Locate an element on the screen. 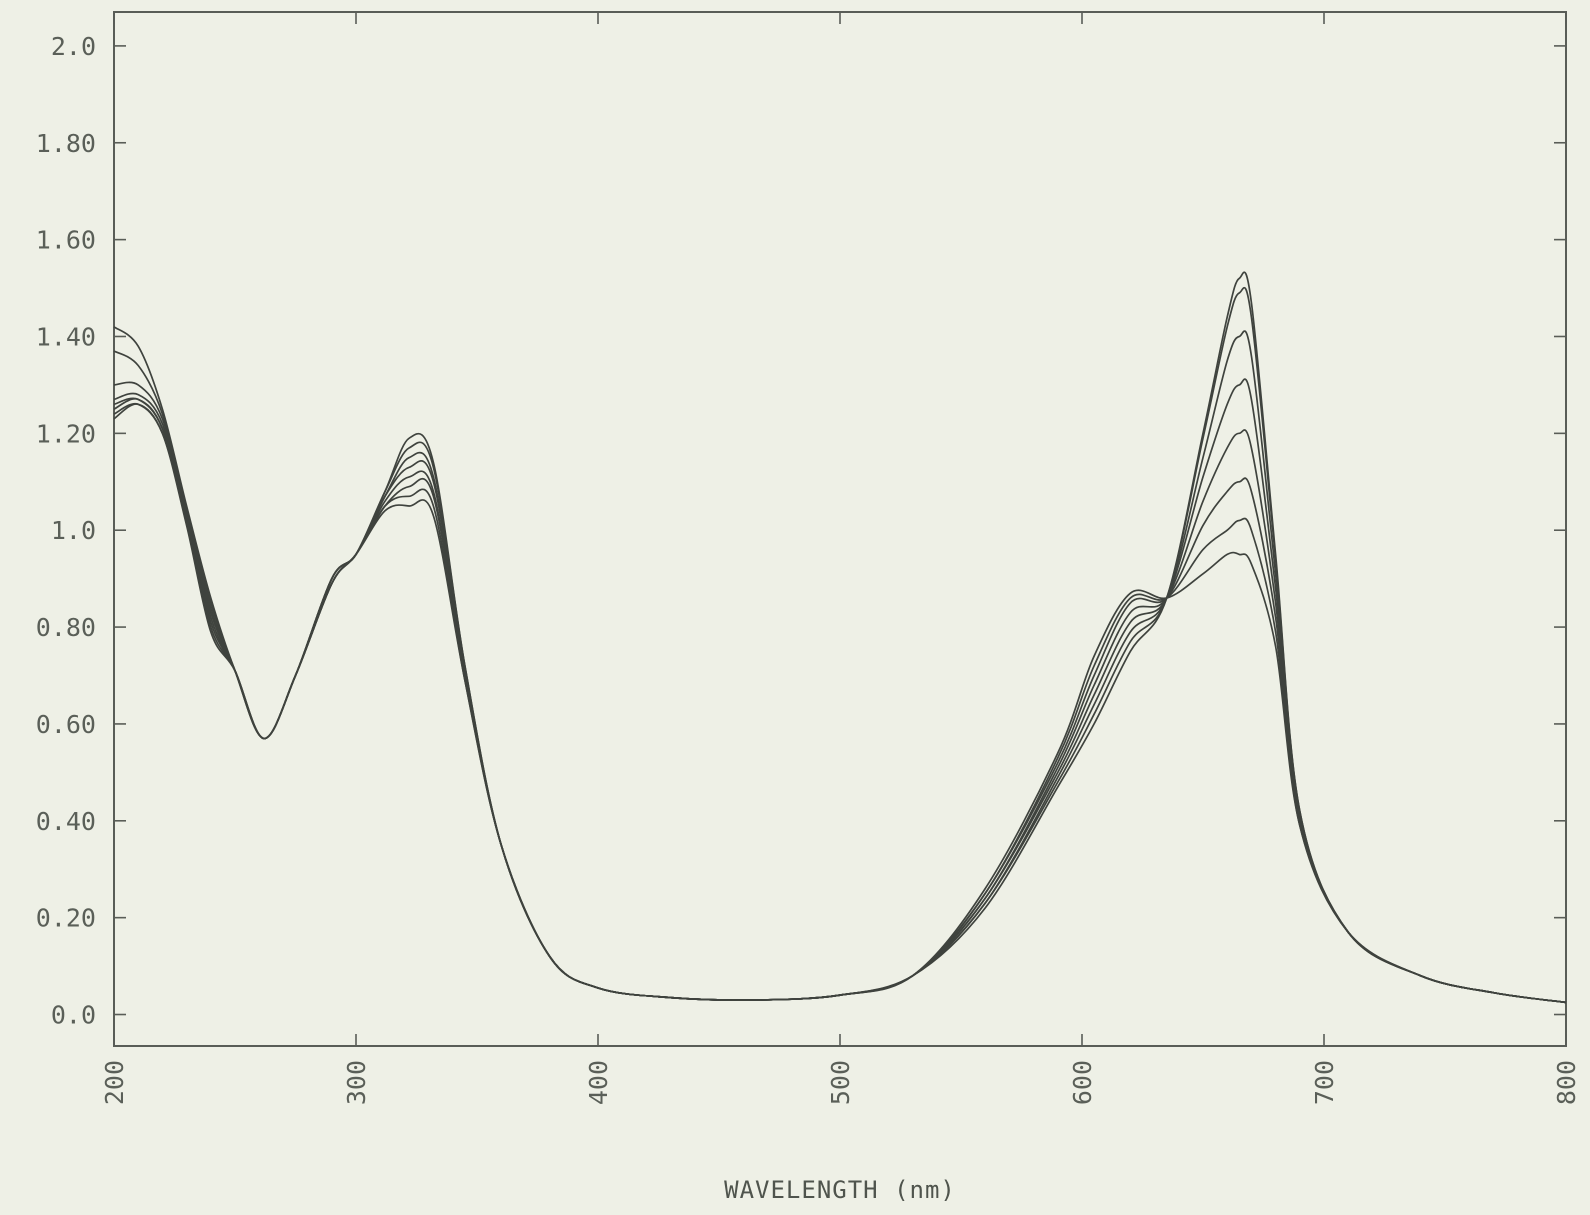 The image size is (1590, 1215). x-tick-label: 300 is located at coordinates (356, 1082).